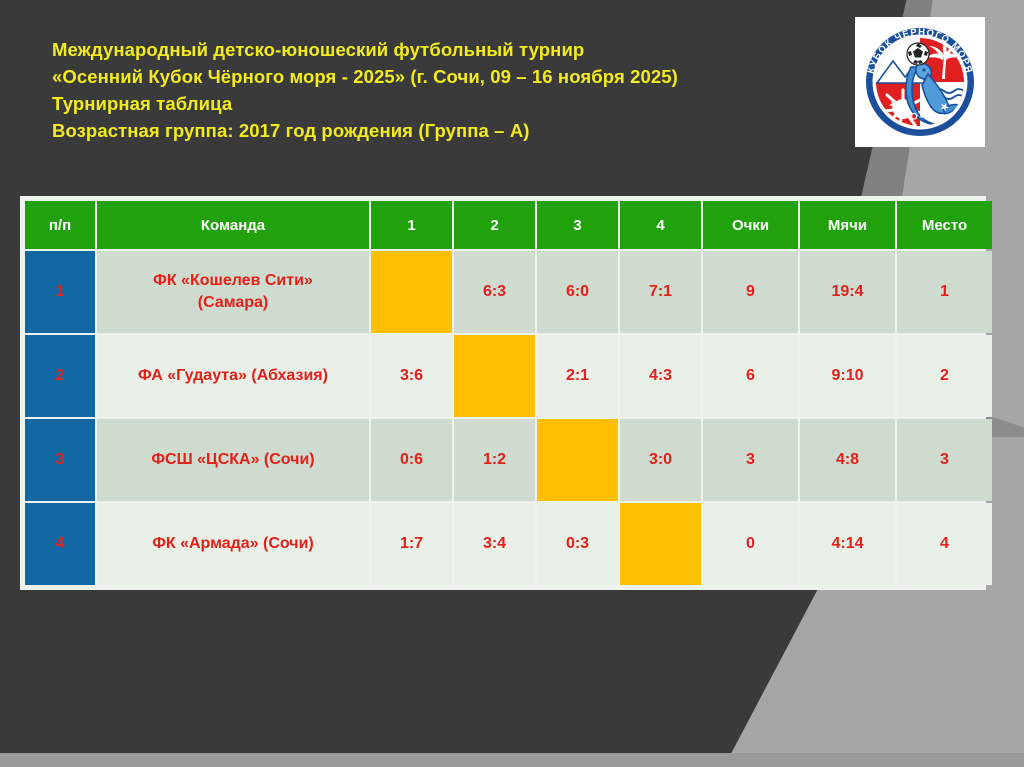 The width and height of the screenshot is (1024, 767). What do you see at coordinates (60, 225) in the screenshot?
I see `column-header-number: п/п` at bounding box center [60, 225].